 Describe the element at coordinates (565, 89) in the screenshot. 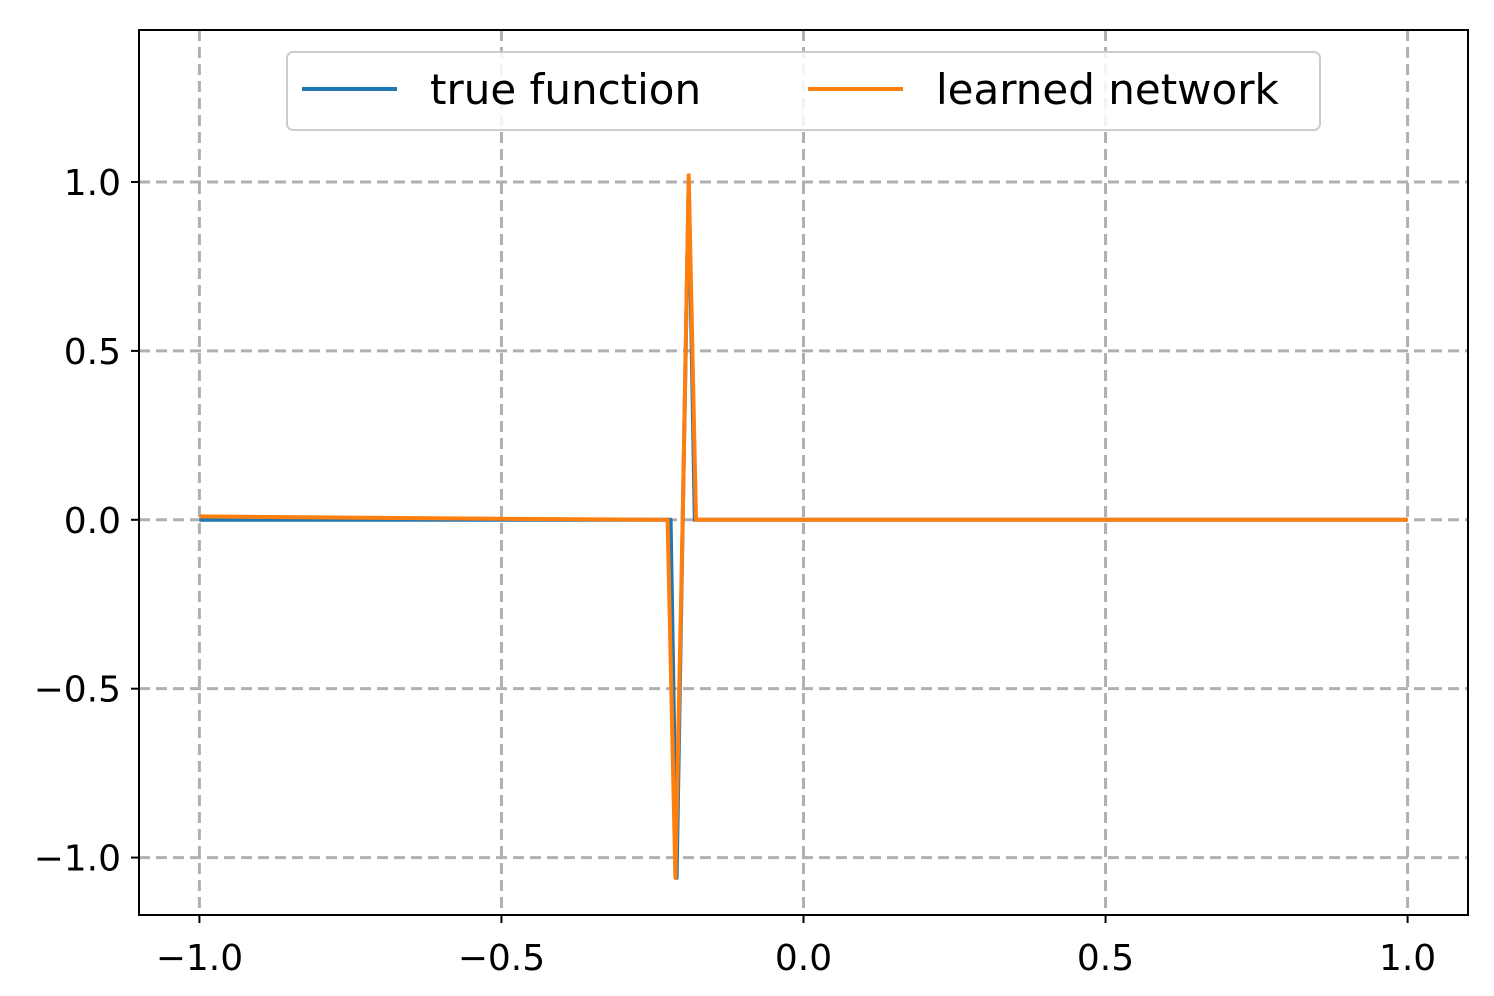

I see `legend-label-true-function: true function` at that location.